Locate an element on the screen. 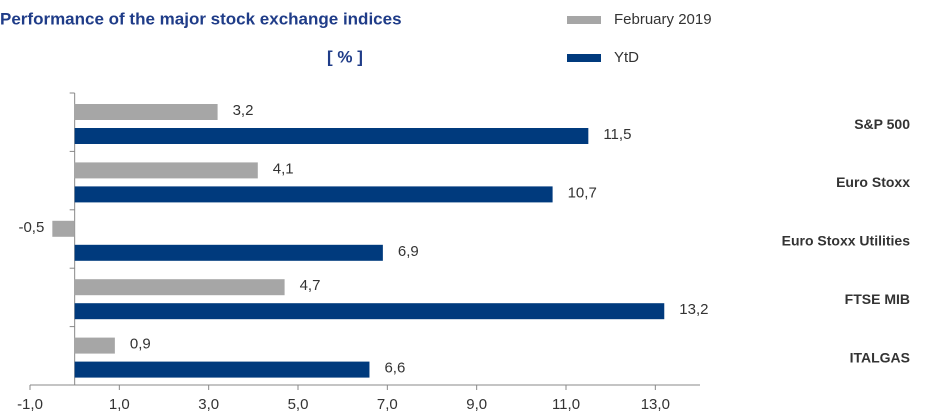 The image size is (928, 416). category-label: FTSE MIB is located at coordinates (877, 299).